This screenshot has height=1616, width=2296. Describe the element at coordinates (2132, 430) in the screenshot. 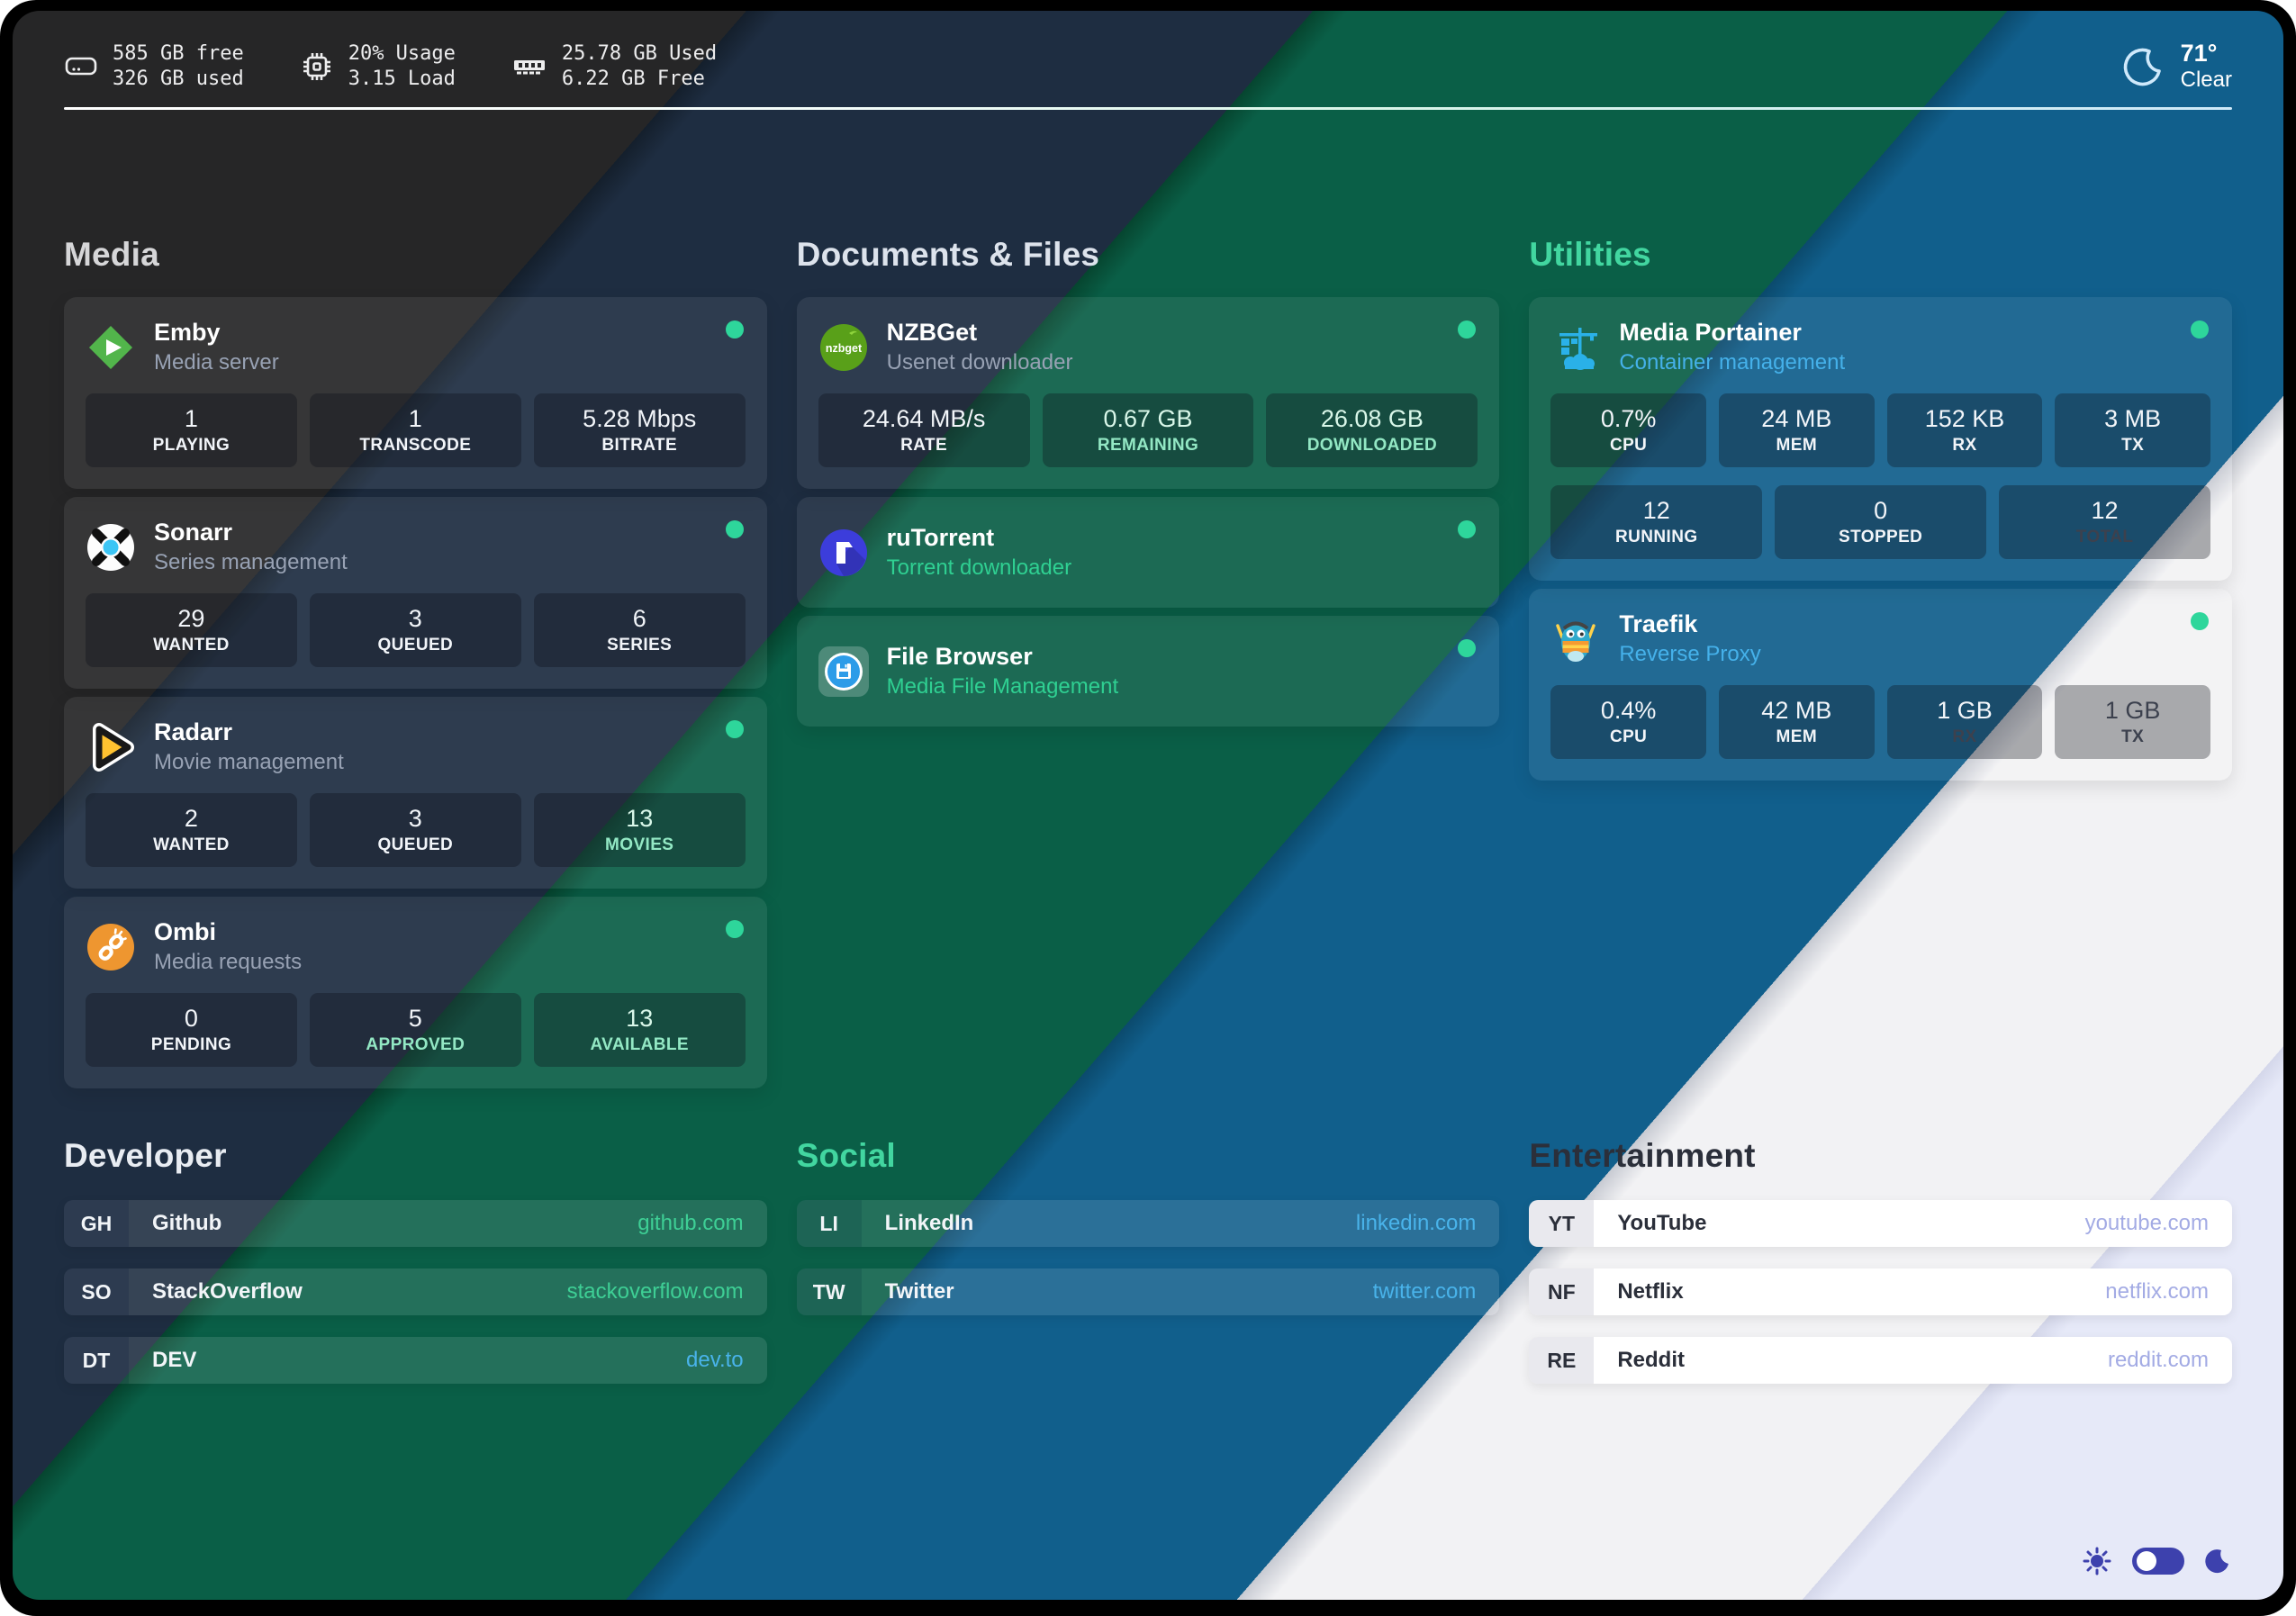

I see `stat-pill: 3 MB TX` at that location.